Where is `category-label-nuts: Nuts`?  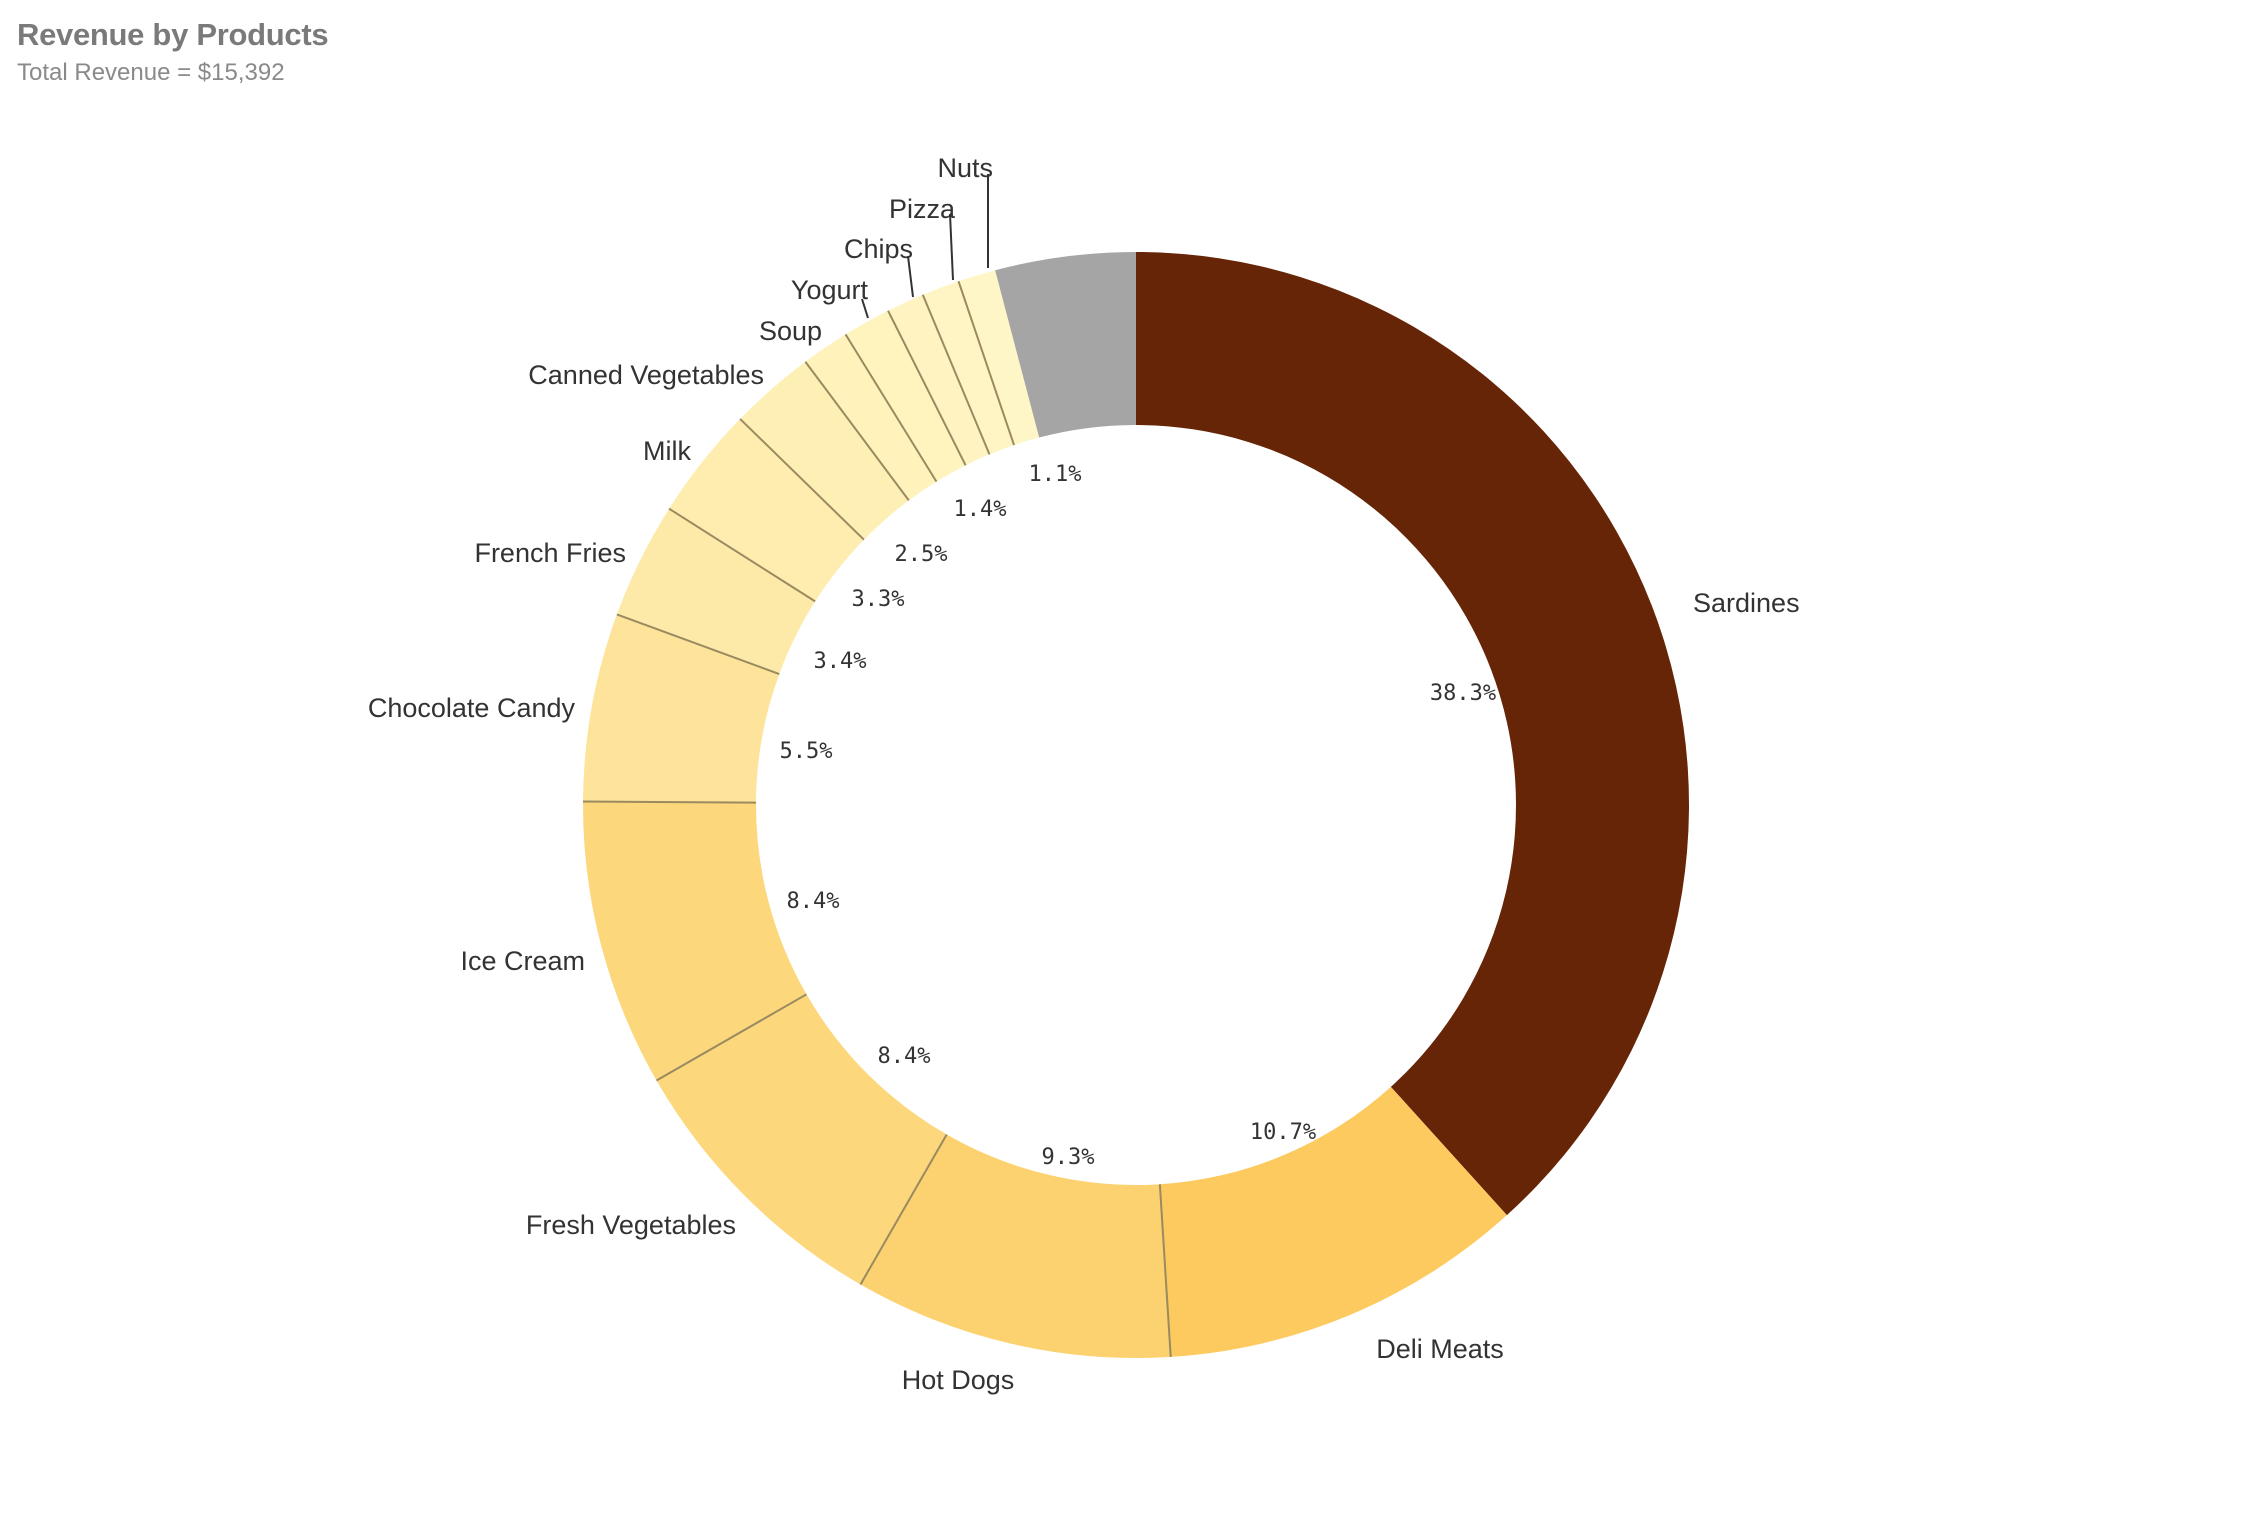
category-label-nuts: Nuts is located at coordinates (965, 168).